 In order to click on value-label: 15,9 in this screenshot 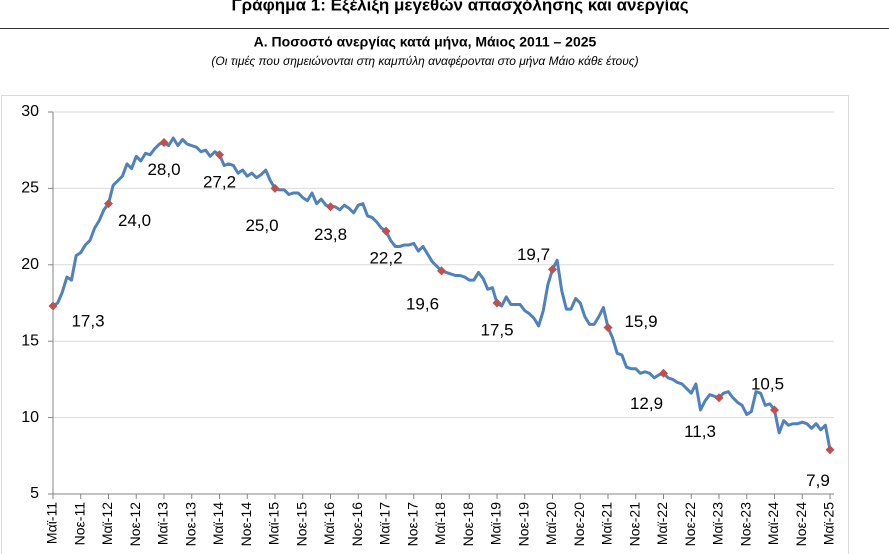, I will do `click(640, 321)`.